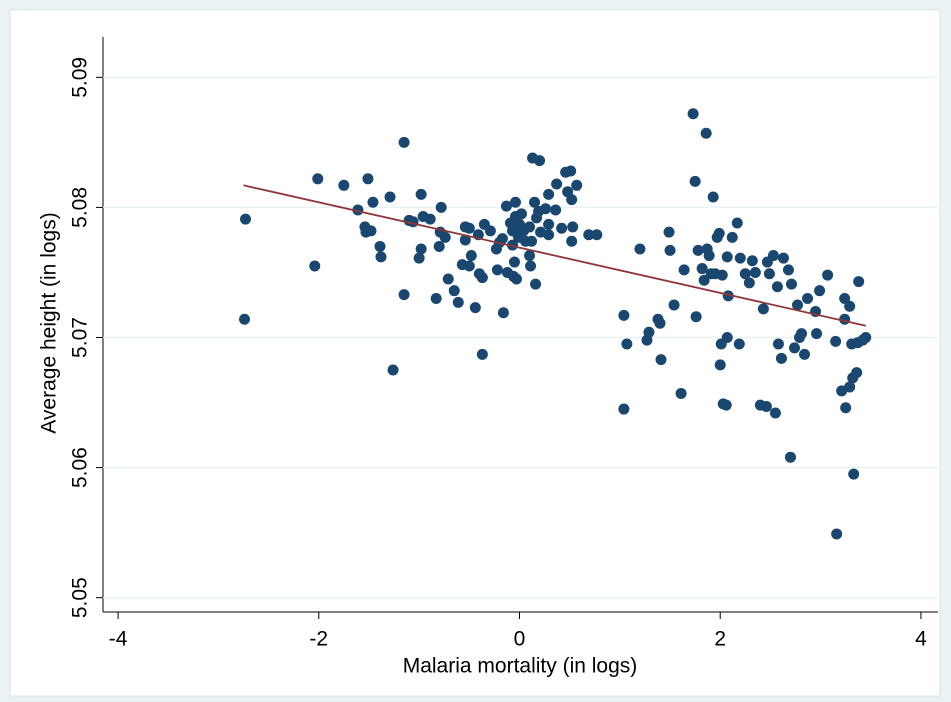 The height and width of the screenshot is (702, 951). I want to click on x-axis-title: Malaria mortality (in logs), so click(520, 666).